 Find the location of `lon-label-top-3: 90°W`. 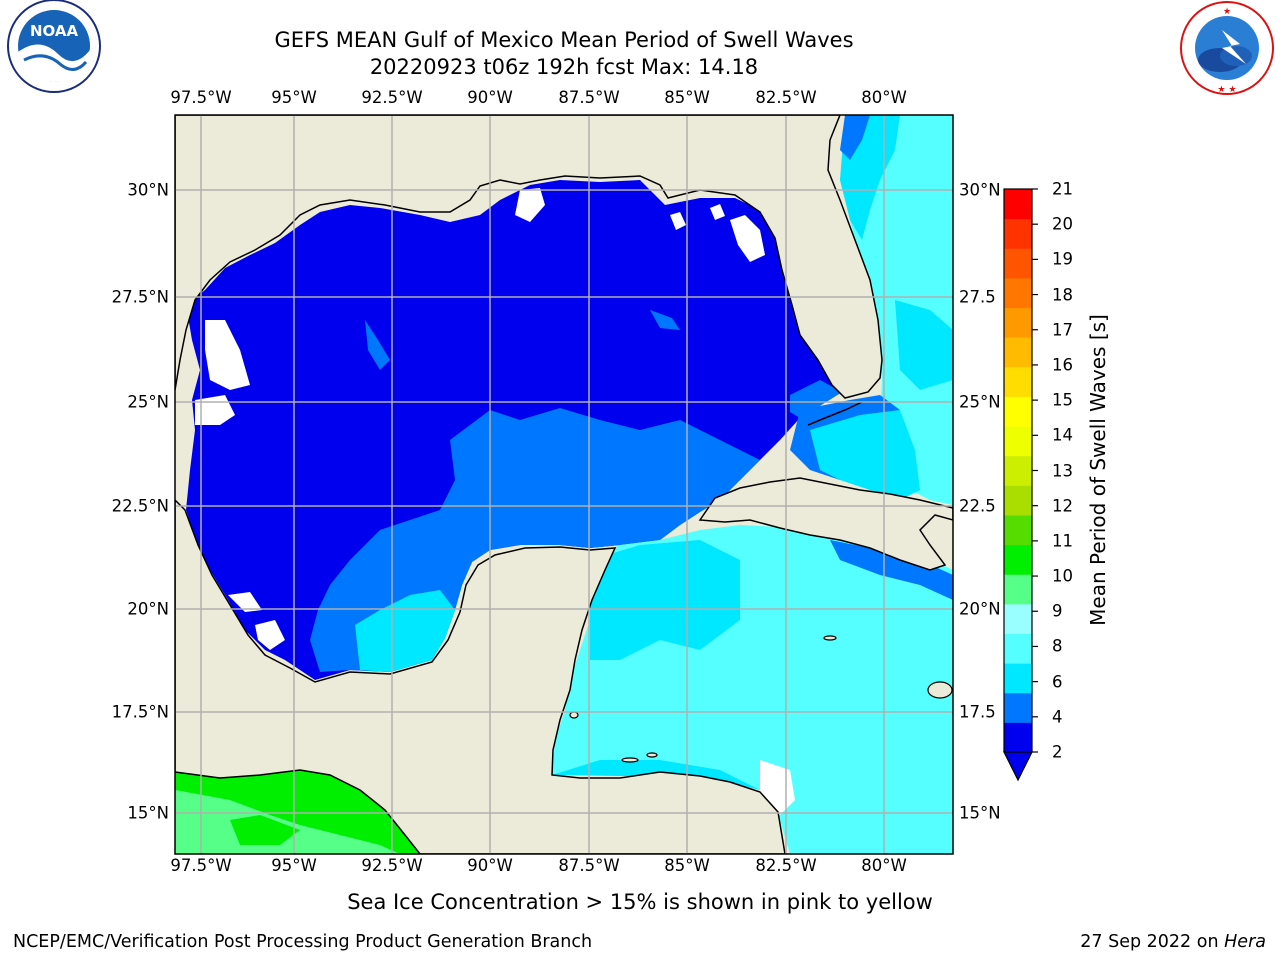

lon-label-top-3: 90°W is located at coordinates (490, 97).